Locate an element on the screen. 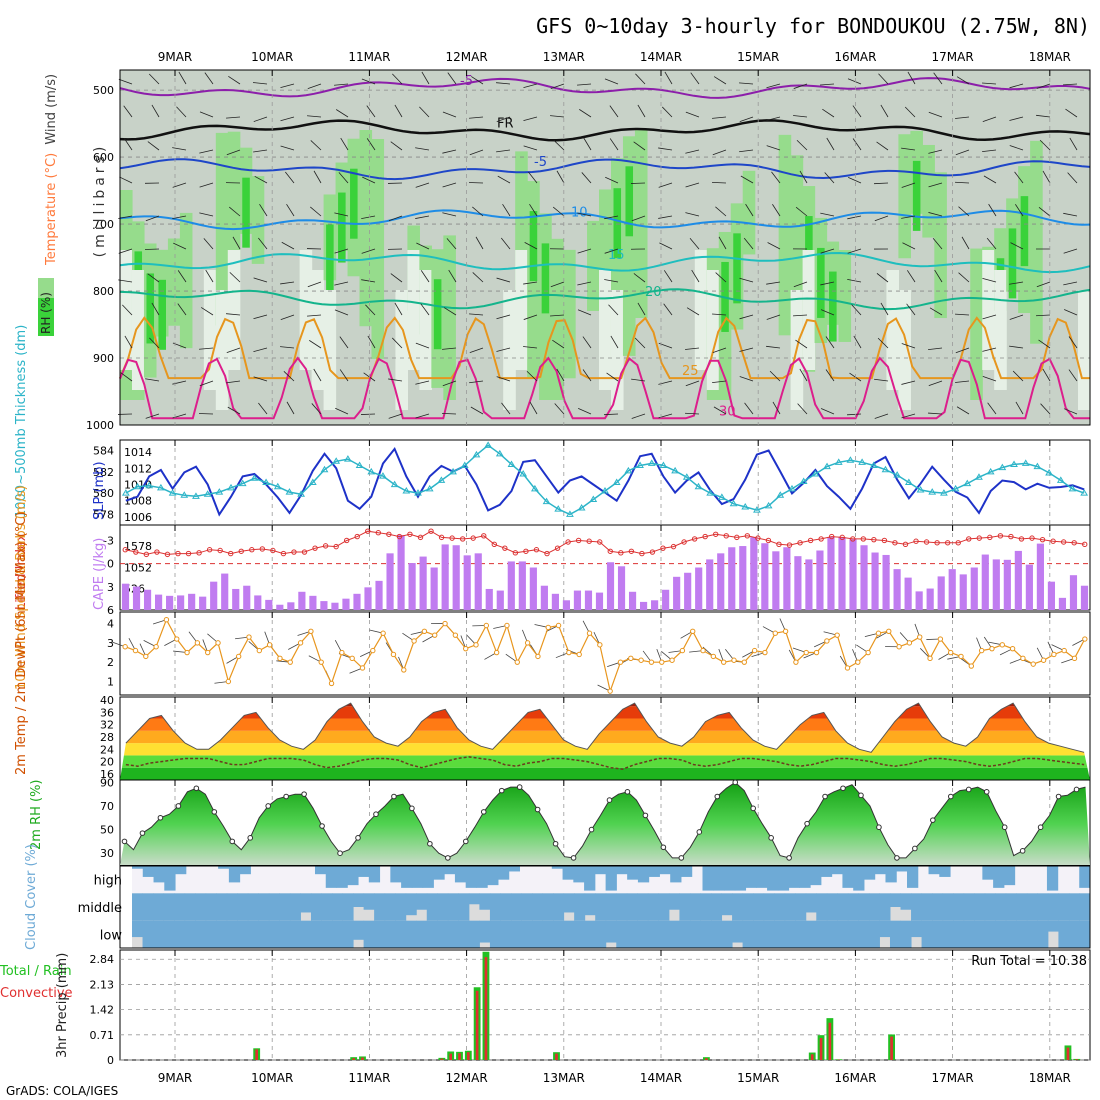 The width and height of the screenshot is (1100, 1100). rh-2m-panel: 30 50 70 90 is located at coordinates (595, 821).